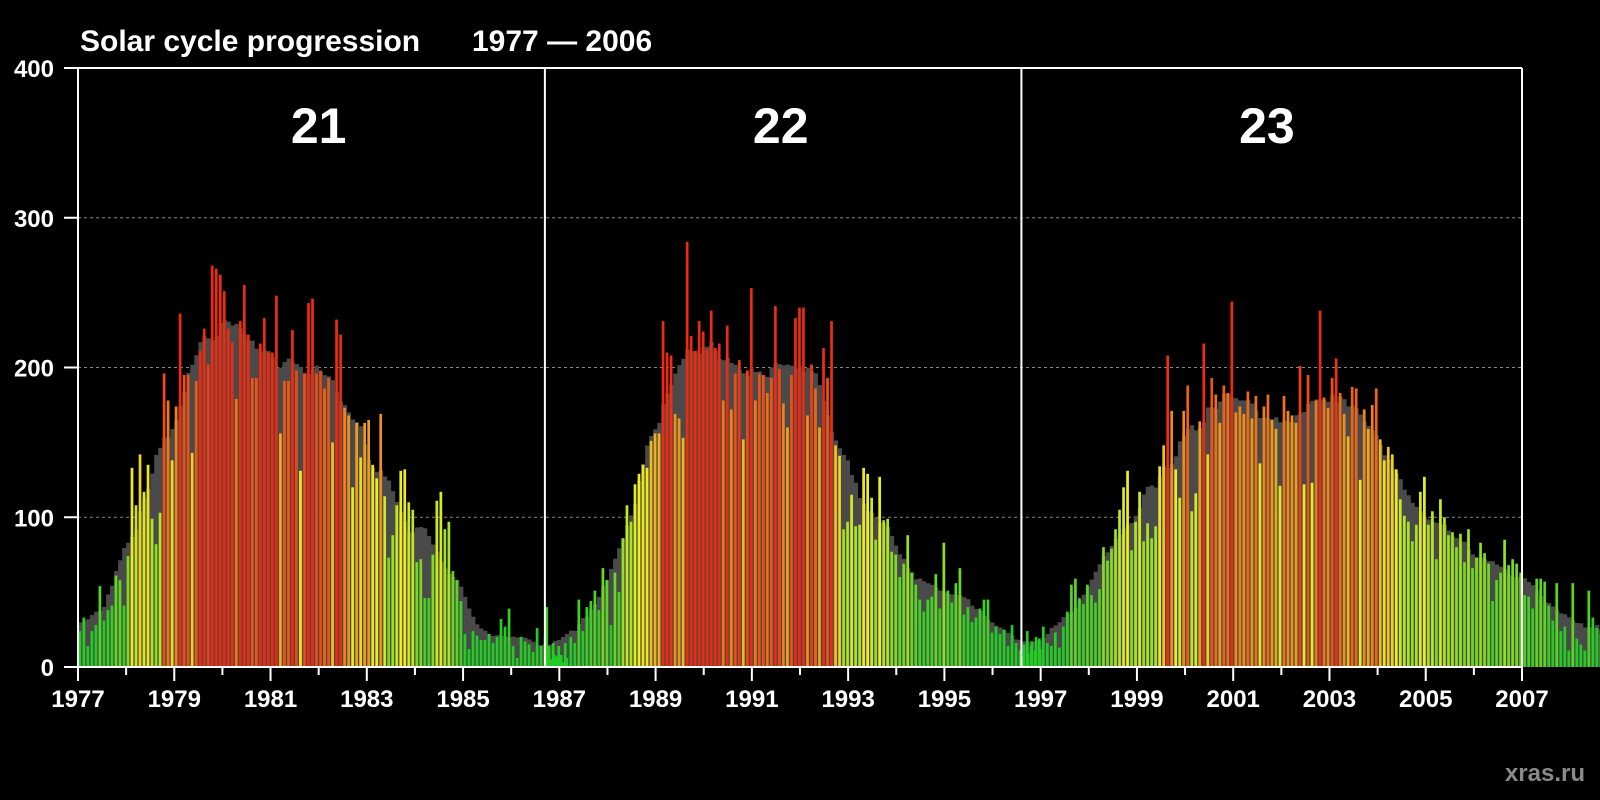 The height and width of the screenshot is (800, 1600). Describe the element at coordinates (655, 699) in the screenshot. I see `x-tick-label: 1989` at that location.